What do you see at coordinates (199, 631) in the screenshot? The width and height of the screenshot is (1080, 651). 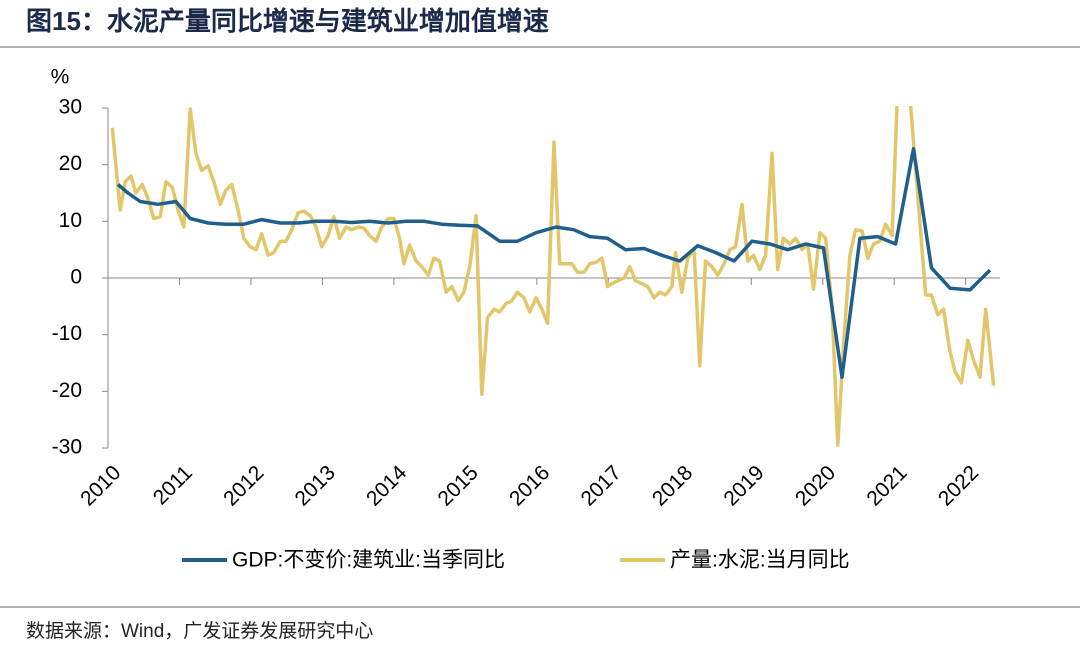 I see `source-note: 数据来源：Wind，广发证券发展研究中心` at bounding box center [199, 631].